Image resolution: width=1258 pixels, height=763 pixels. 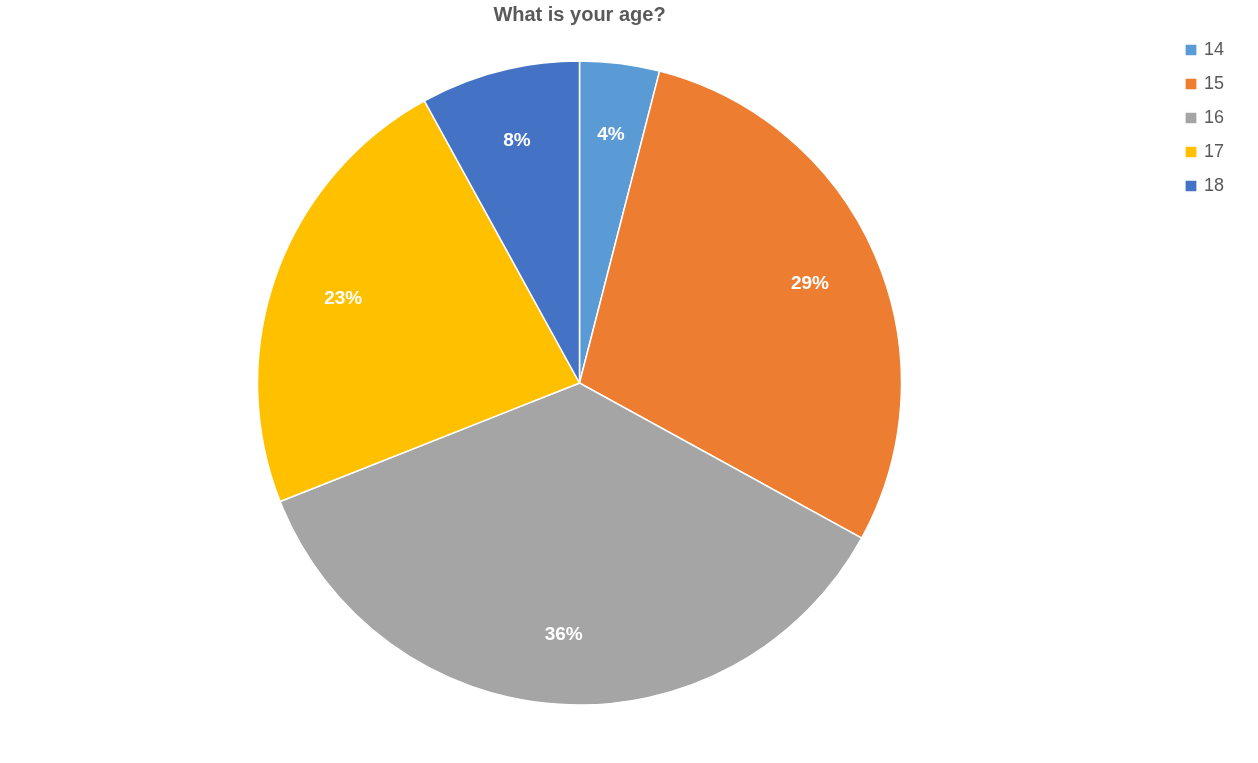 I want to click on data-label: 8%, so click(x=517, y=139).